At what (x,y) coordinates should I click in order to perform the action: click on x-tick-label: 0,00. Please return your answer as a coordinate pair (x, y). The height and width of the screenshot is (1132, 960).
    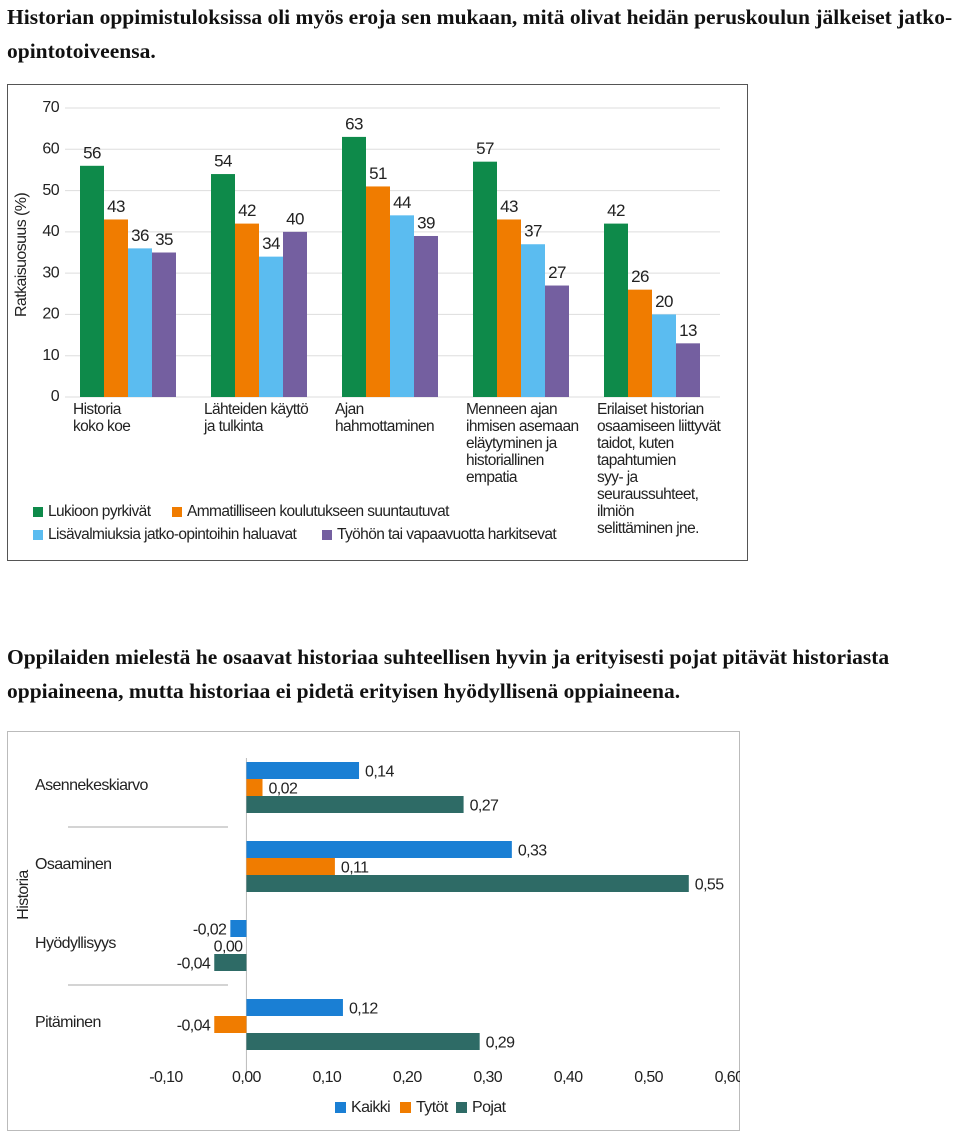
    Looking at the image, I should click on (246, 1077).